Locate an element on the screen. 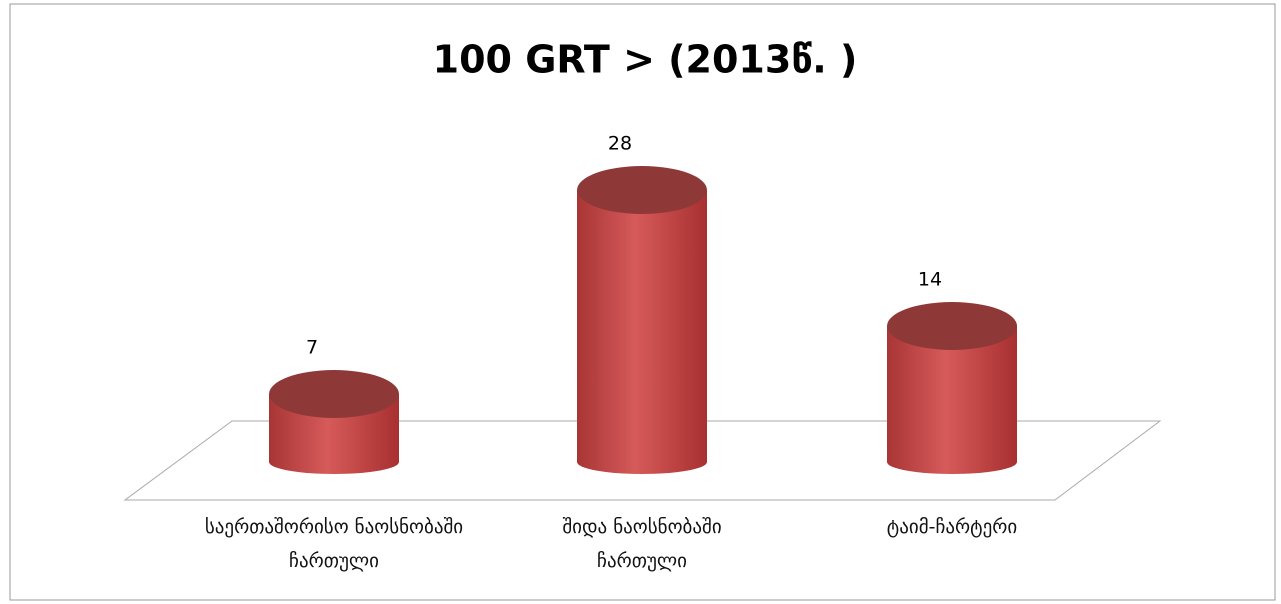 The height and width of the screenshot is (604, 1281). value-label: 14 is located at coordinates (930, 280).